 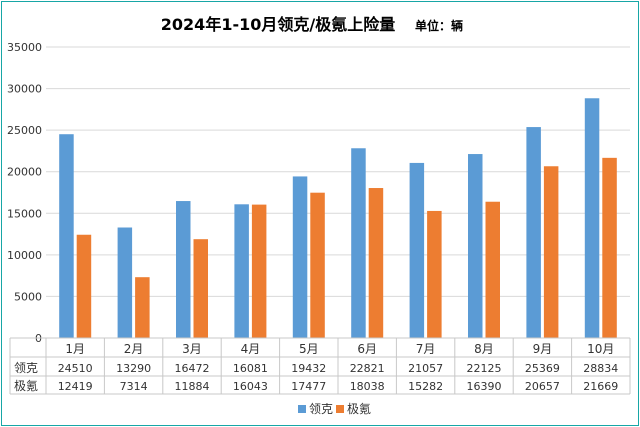 I want to click on x-category-label: 3月, so click(x=192, y=349).